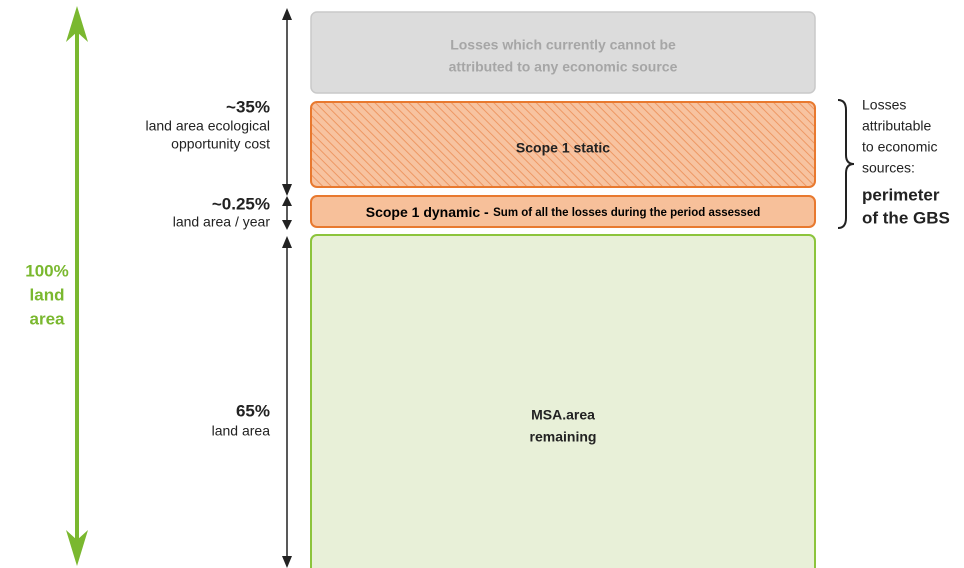 This screenshot has height=568, width=964. I want to click on measure-arrows, so click(287, 288).